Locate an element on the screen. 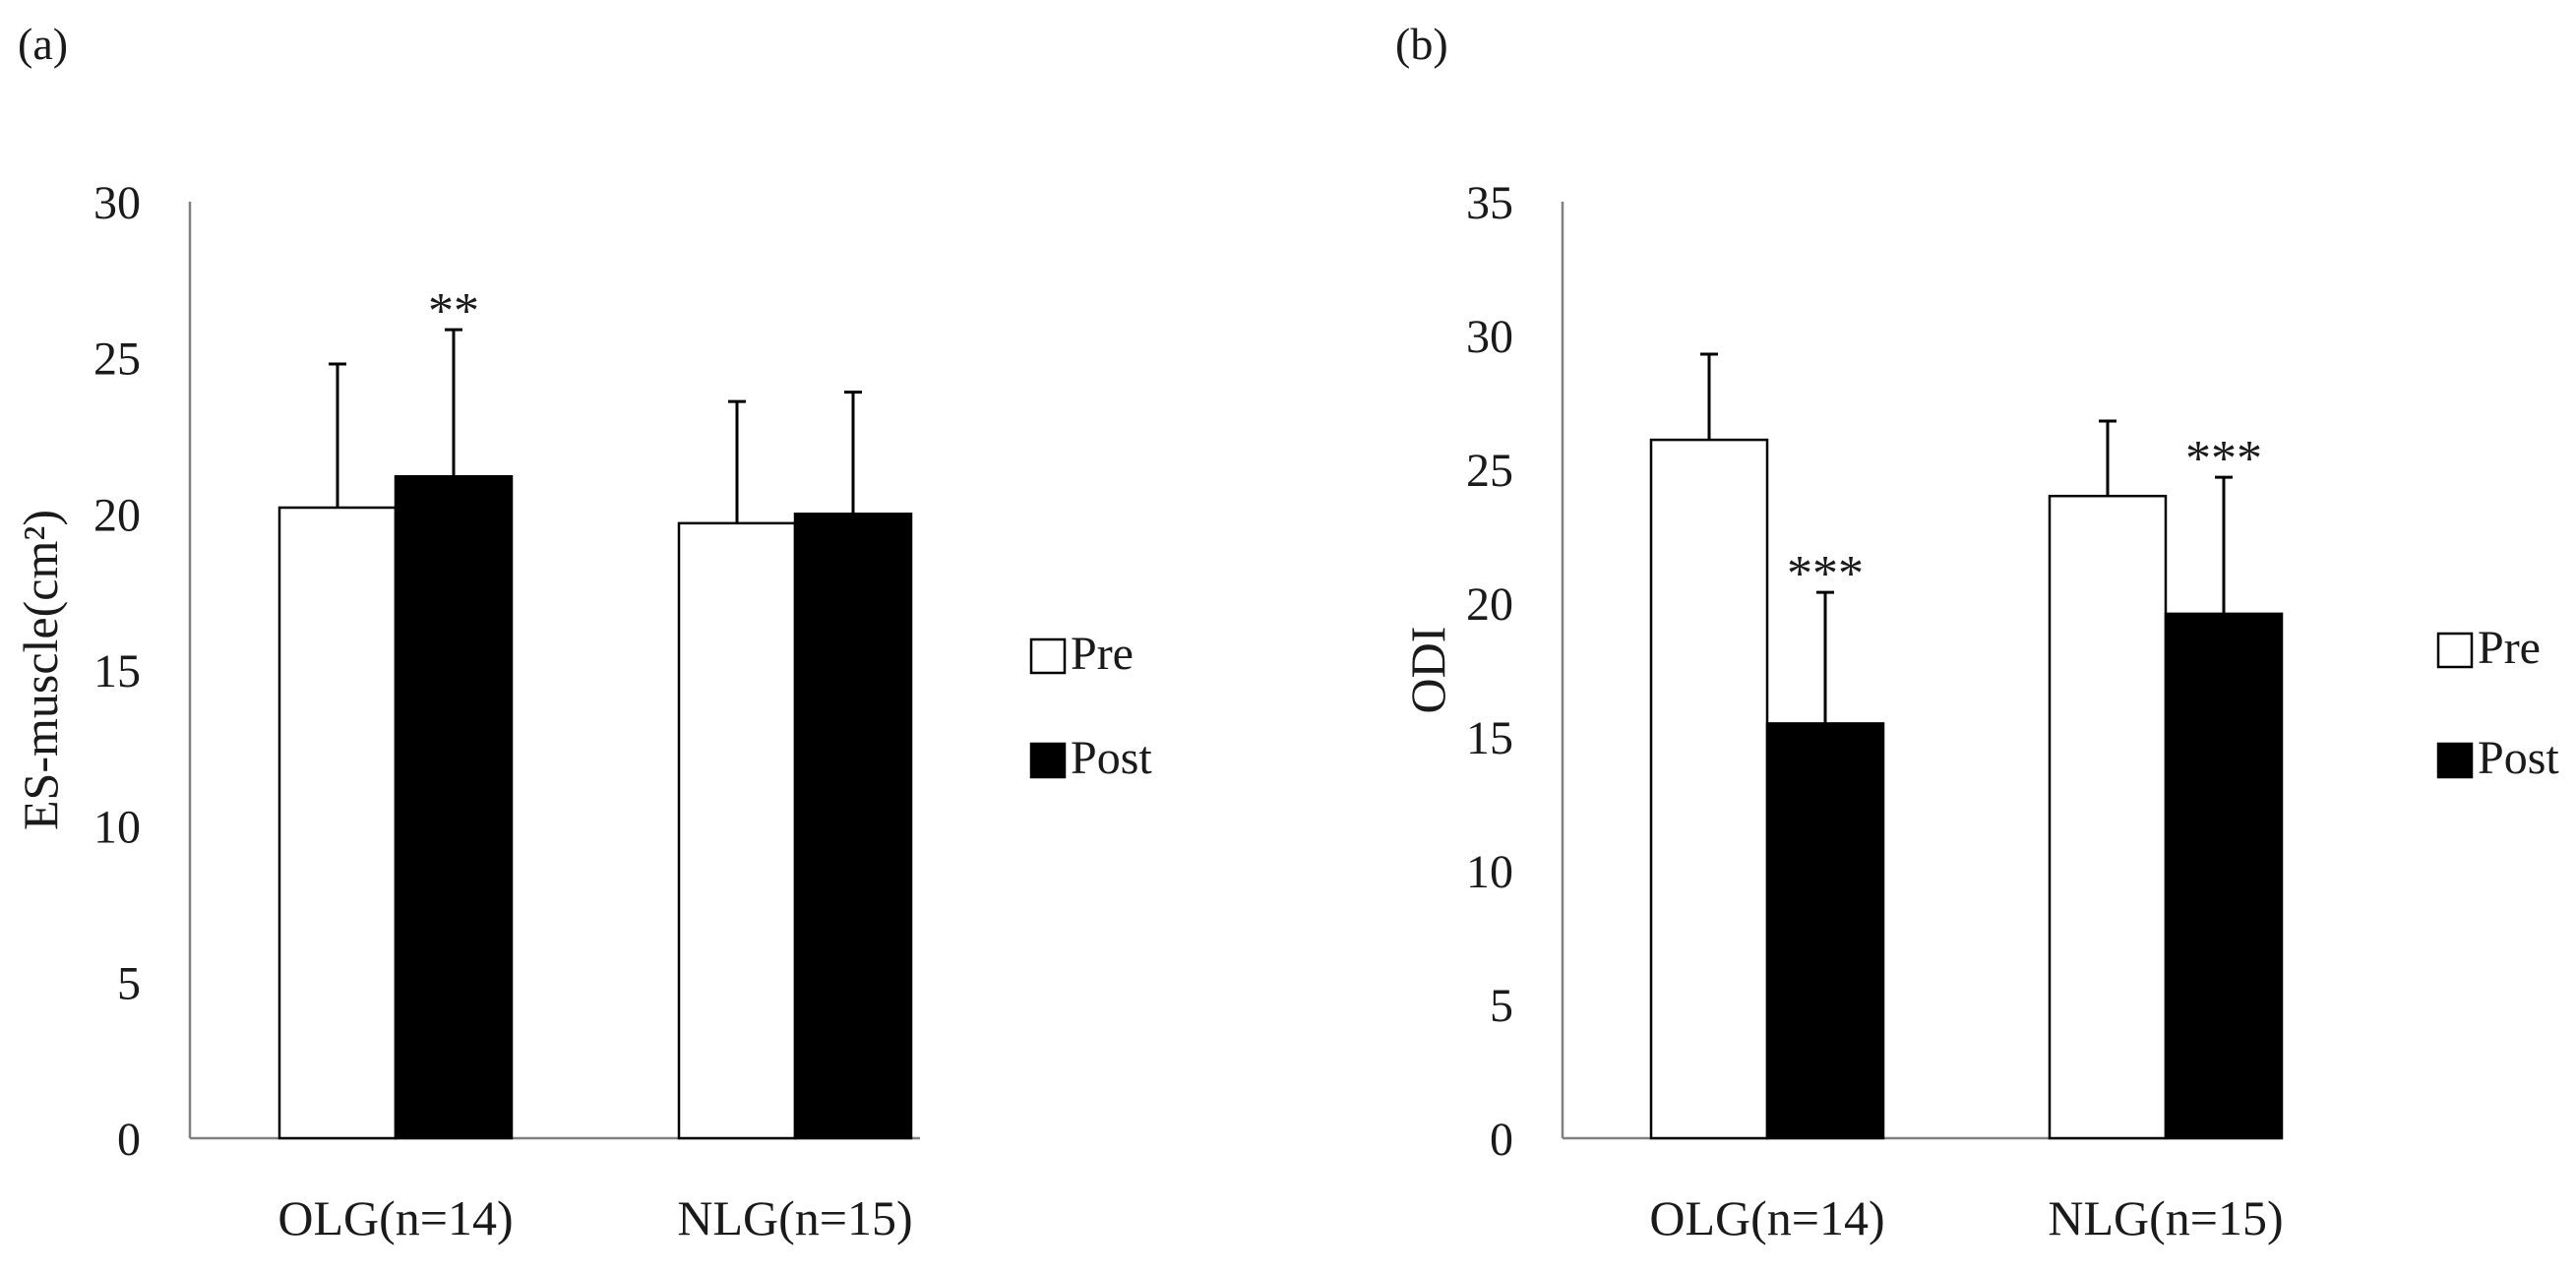 The image size is (2576, 1273). panel-a-x-tick-label: NLG(n=15) is located at coordinates (794, 1217).